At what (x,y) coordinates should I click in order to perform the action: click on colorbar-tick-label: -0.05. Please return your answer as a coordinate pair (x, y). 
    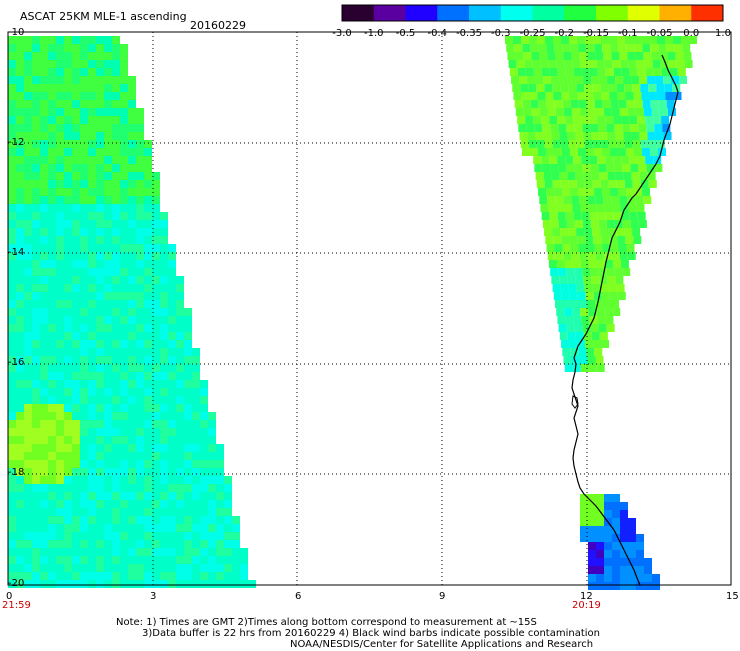
    Looking at the image, I should click on (660, 33).